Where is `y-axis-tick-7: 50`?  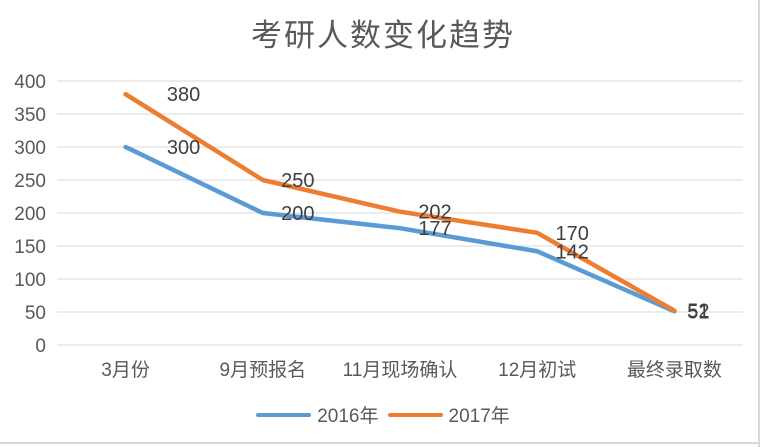 y-axis-tick-7: 50 is located at coordinates (35, 313).